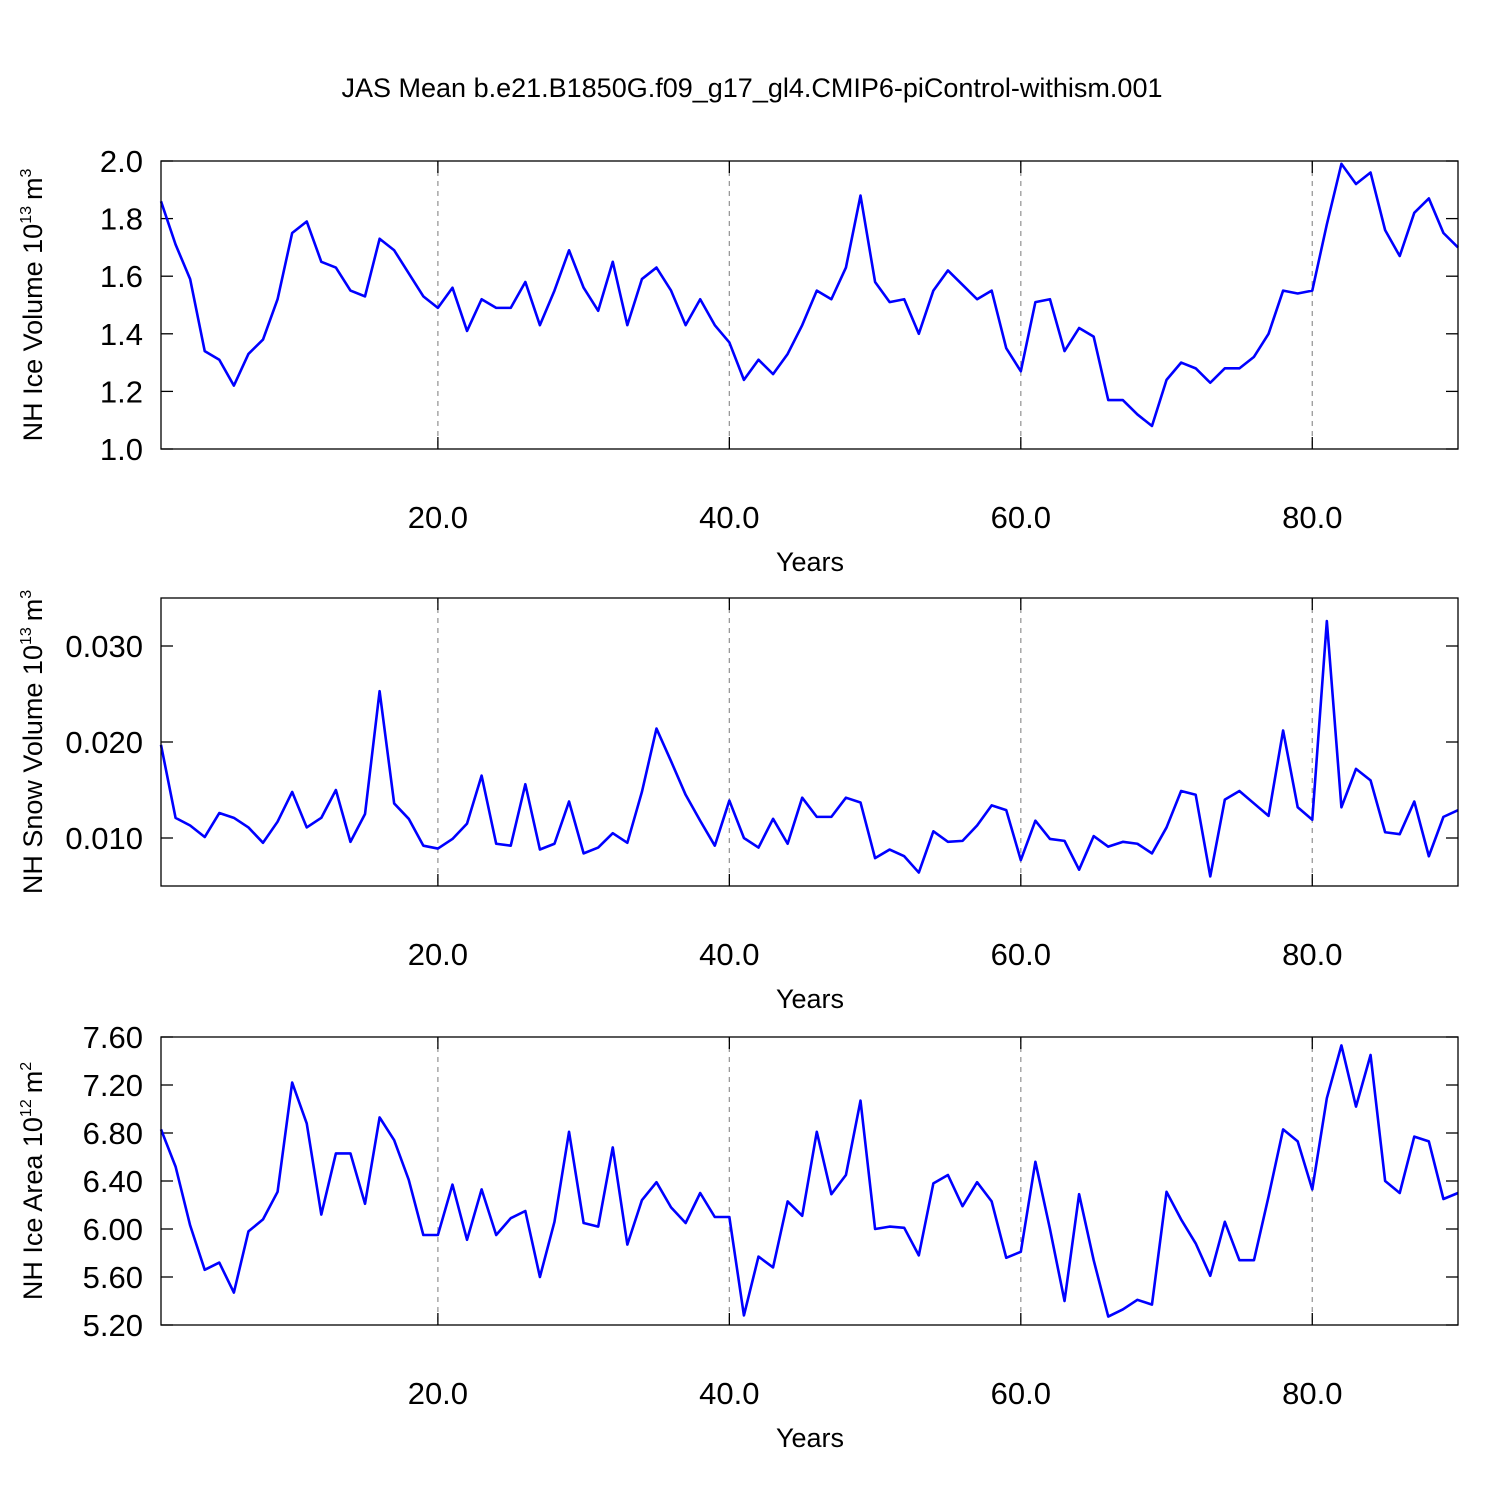 The image size is (1500, 1500). What do you see at coordinates (121, 391) in the screenshot?
I see `y-tick-label: 1.2` at bounding box center [121, 391].